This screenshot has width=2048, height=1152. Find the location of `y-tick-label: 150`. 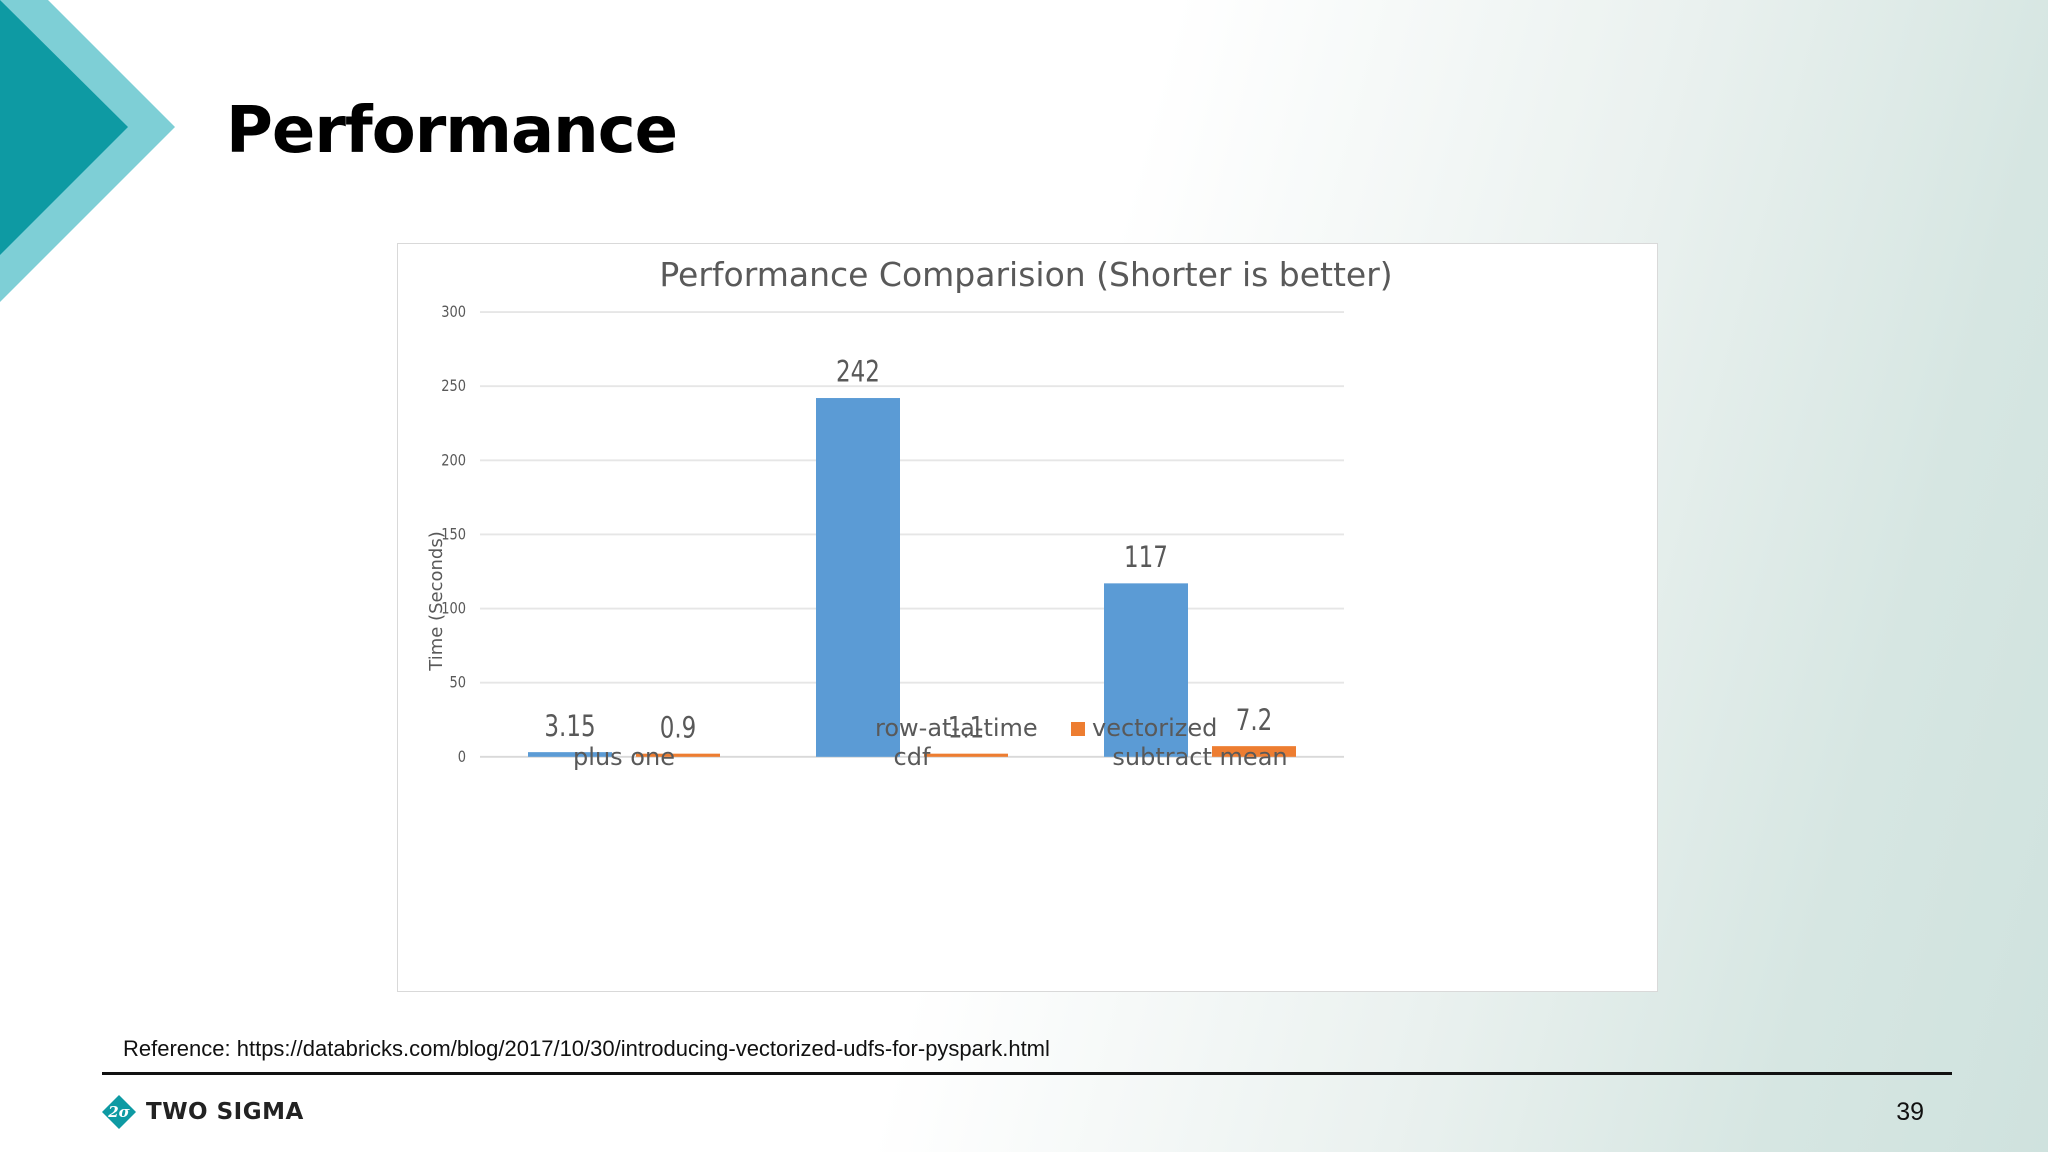

y-tick-label: 150 is located at coordinates (453, 534).